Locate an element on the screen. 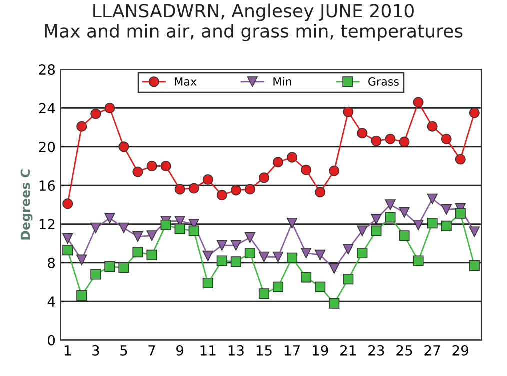 Image resolution: width=507 pixels, height=376 pixels. x-tick-label: 7 is located at coordinates (152, 351).